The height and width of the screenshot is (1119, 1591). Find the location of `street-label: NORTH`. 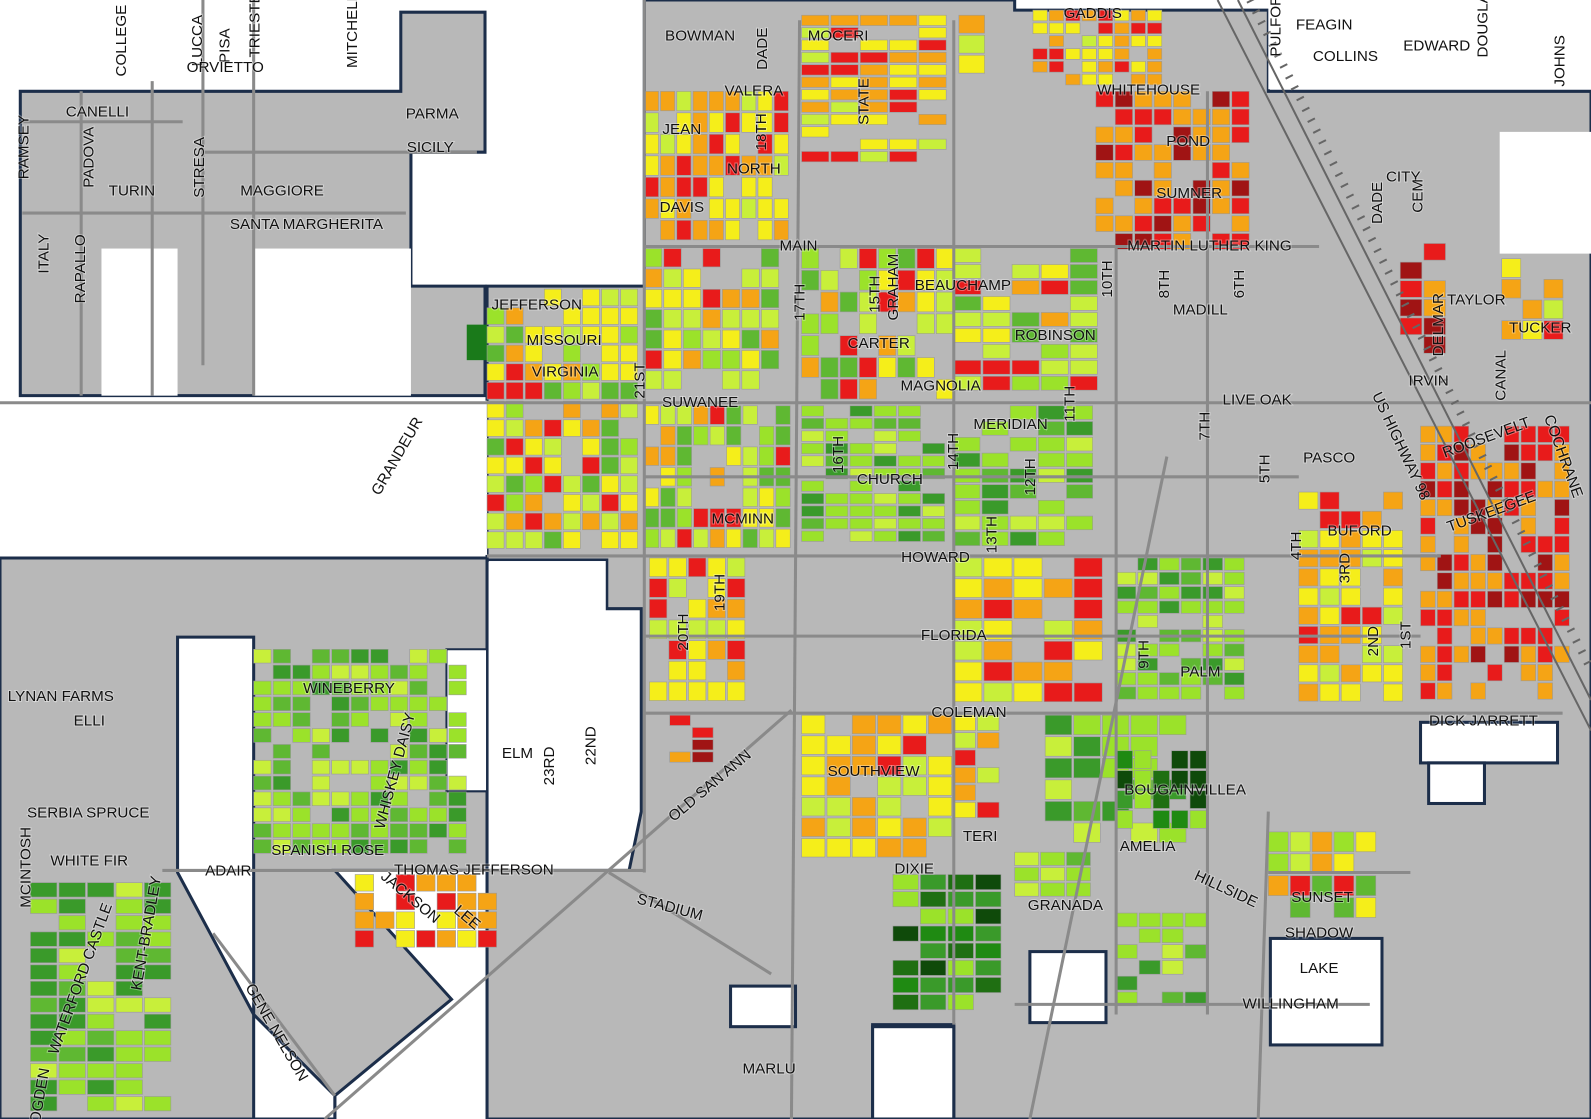

street-label: NORTH is located at coordinates (754, 168).